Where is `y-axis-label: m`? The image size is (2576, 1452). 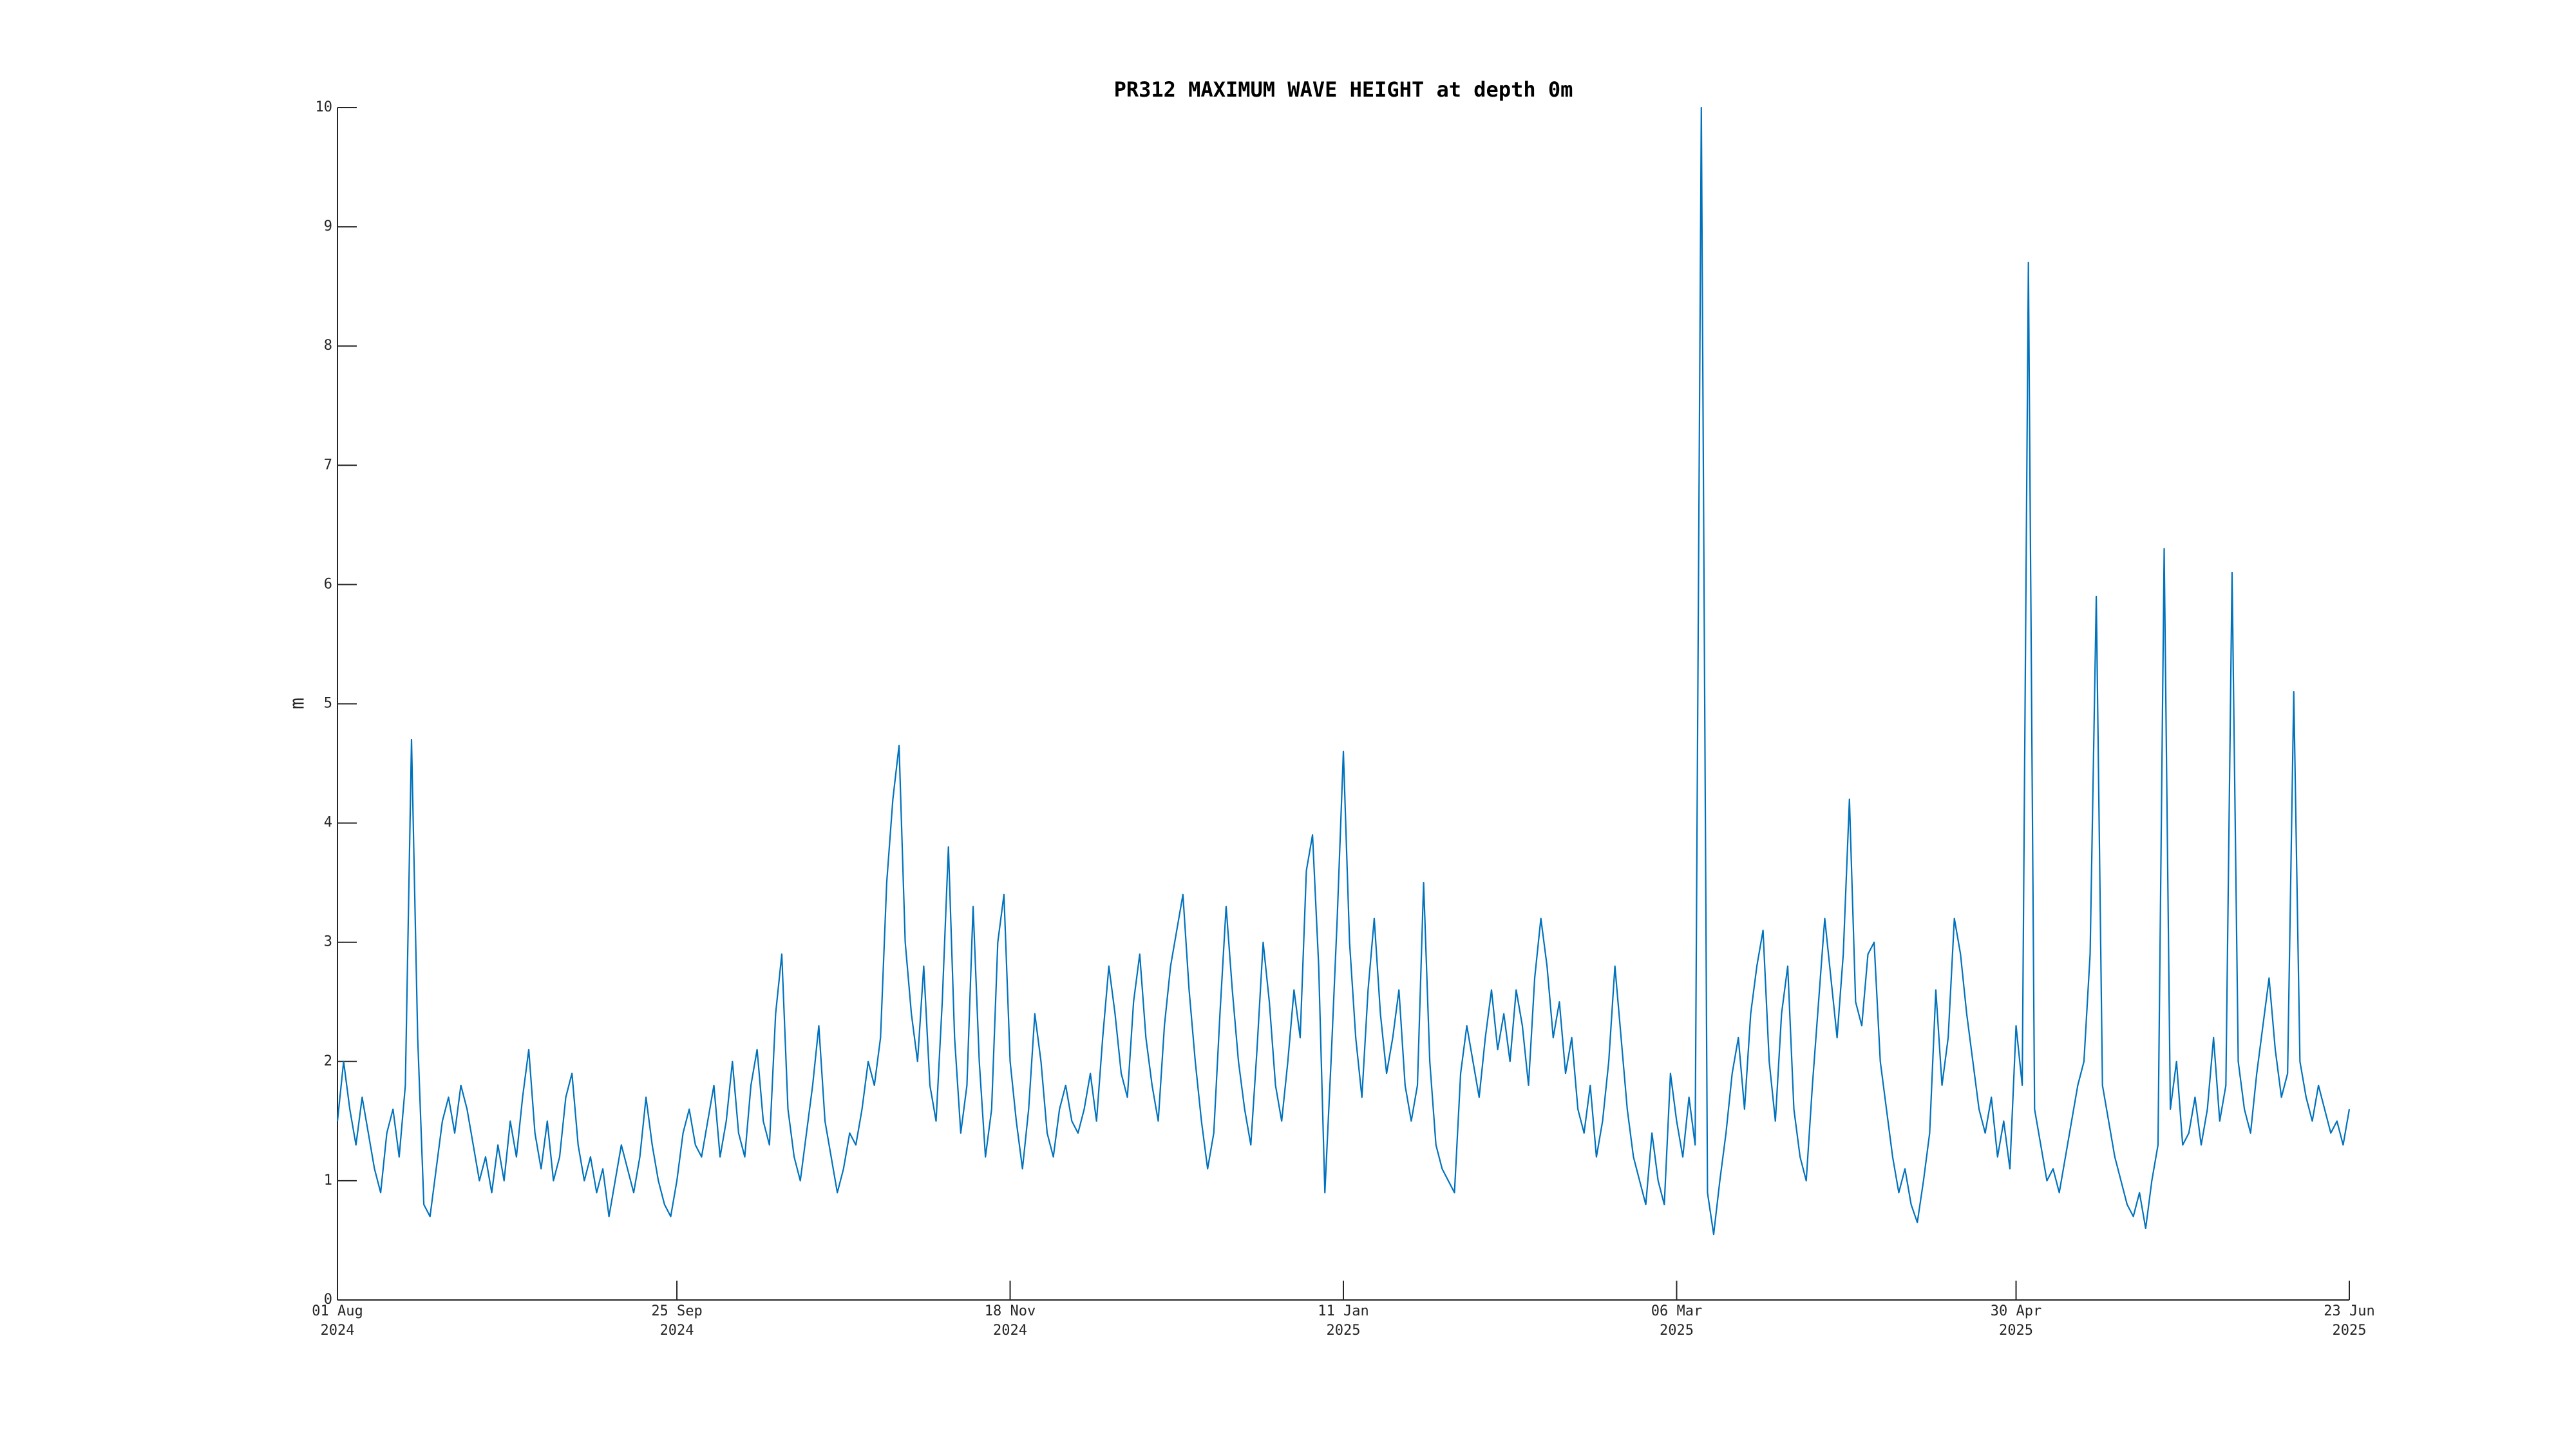 y-axis-label: m is located at coordinates (298, 703).